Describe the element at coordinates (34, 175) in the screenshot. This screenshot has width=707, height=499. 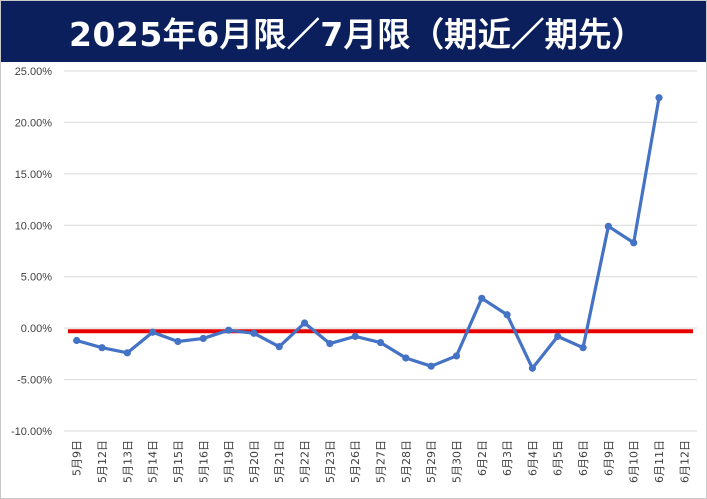
I see `y-tick-label: 15.00%` at that location.